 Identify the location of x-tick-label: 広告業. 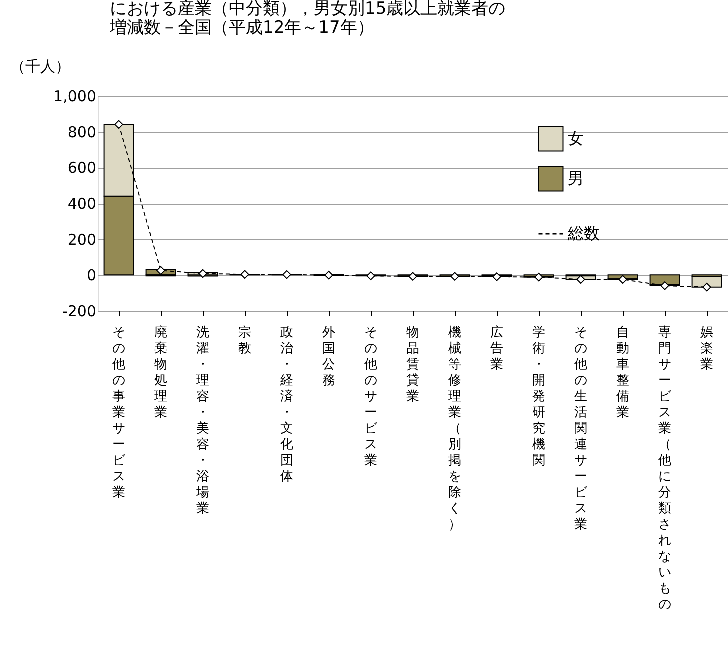
(497, 348).